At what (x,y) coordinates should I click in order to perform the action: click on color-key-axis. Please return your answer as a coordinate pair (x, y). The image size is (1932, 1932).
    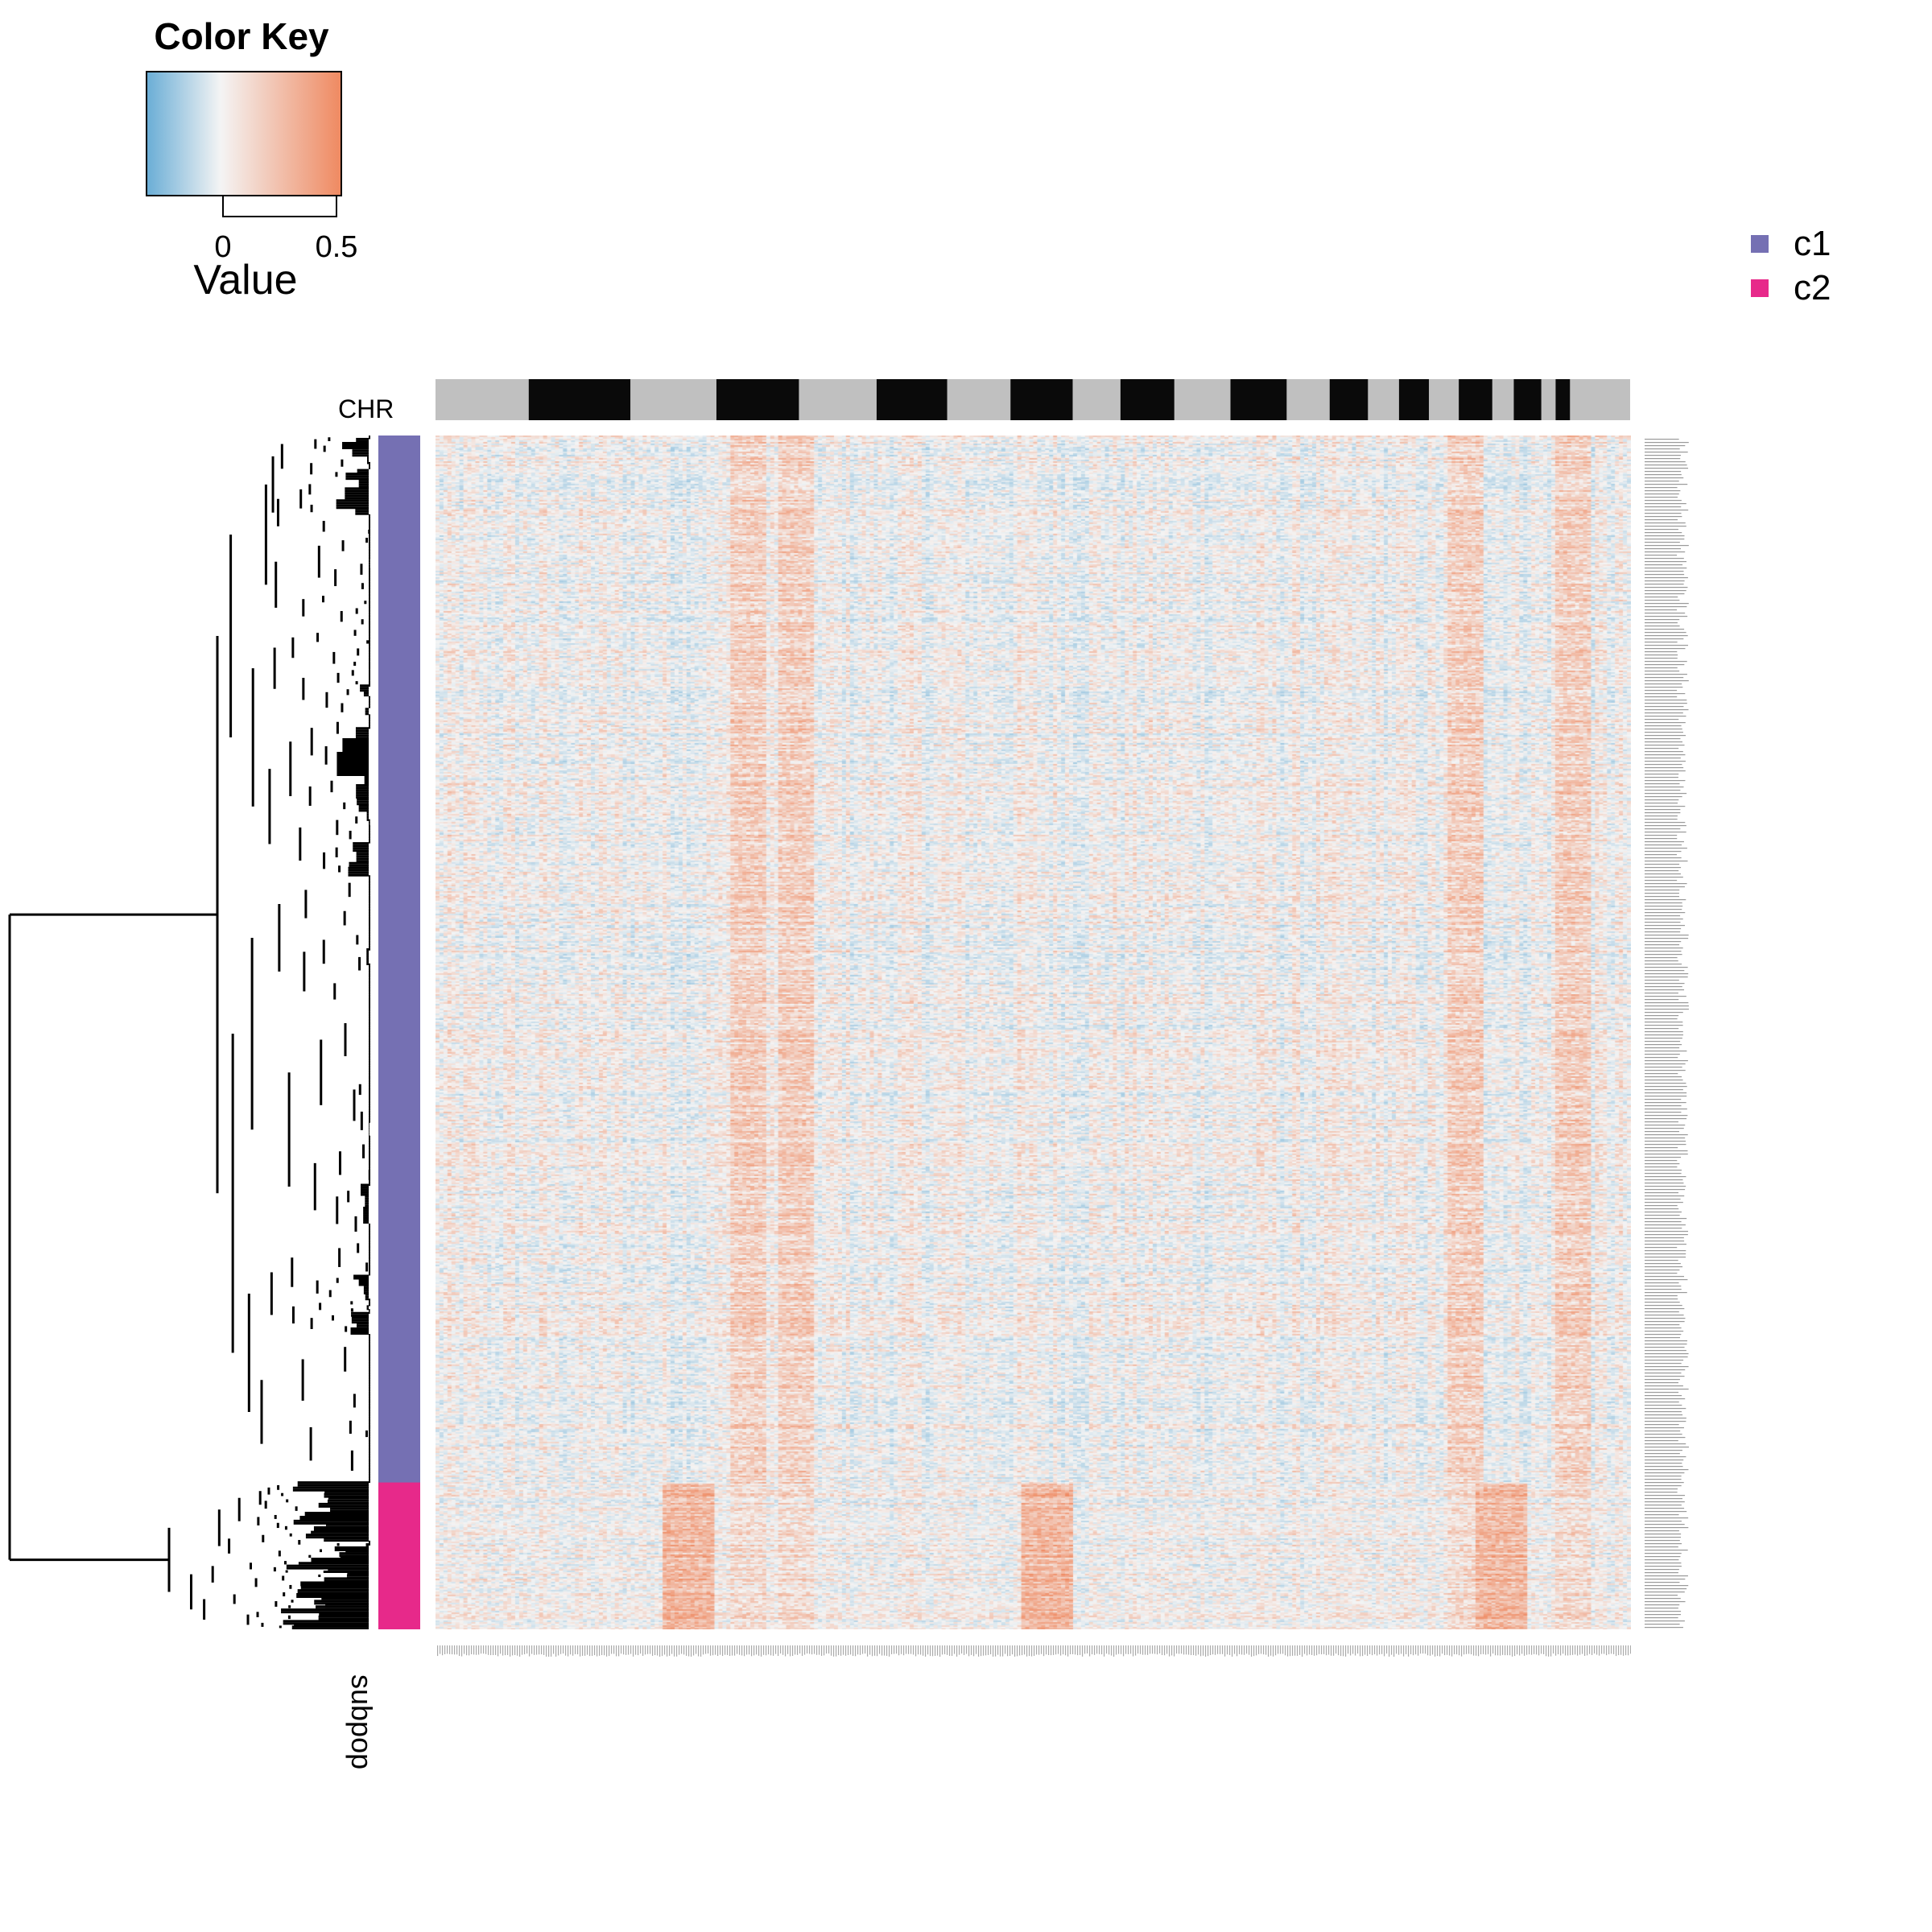
    Looking at the image, I should click on (279, 216).